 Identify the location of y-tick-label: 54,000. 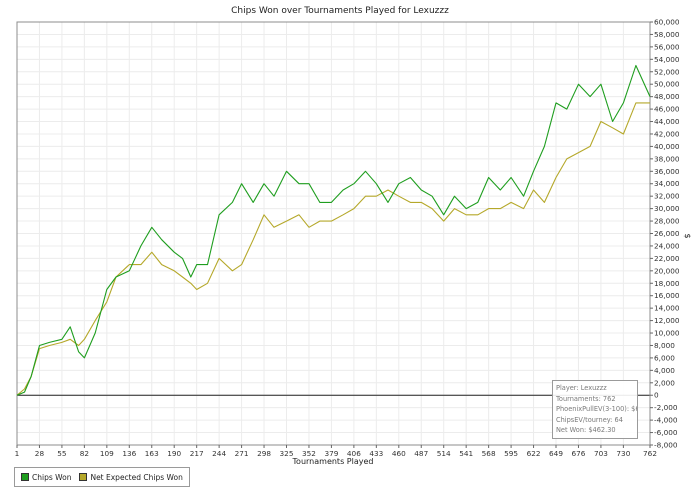
(667, 59).